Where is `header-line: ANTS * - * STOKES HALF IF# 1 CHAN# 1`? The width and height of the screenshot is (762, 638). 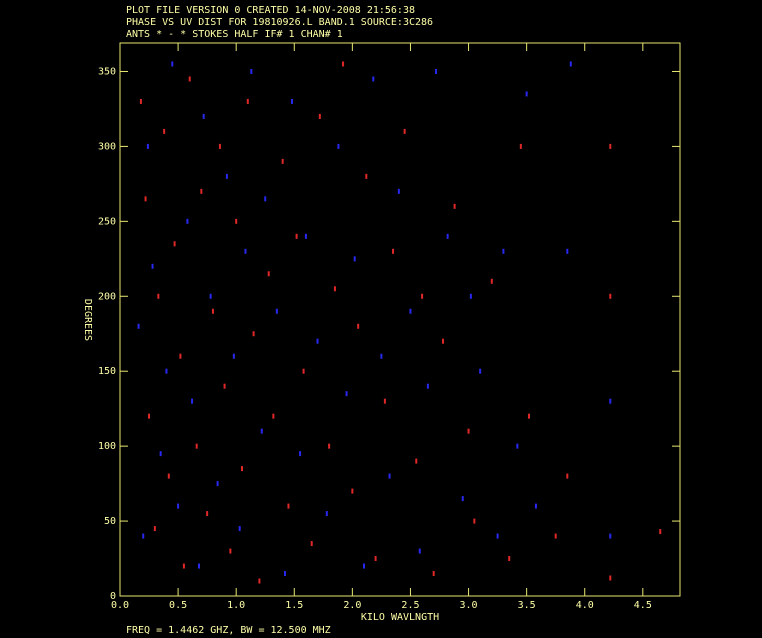
header-line: ANTS * - * STOKES HALF IF# 1 CHAN# 1 is located at coordinates (234, 34).